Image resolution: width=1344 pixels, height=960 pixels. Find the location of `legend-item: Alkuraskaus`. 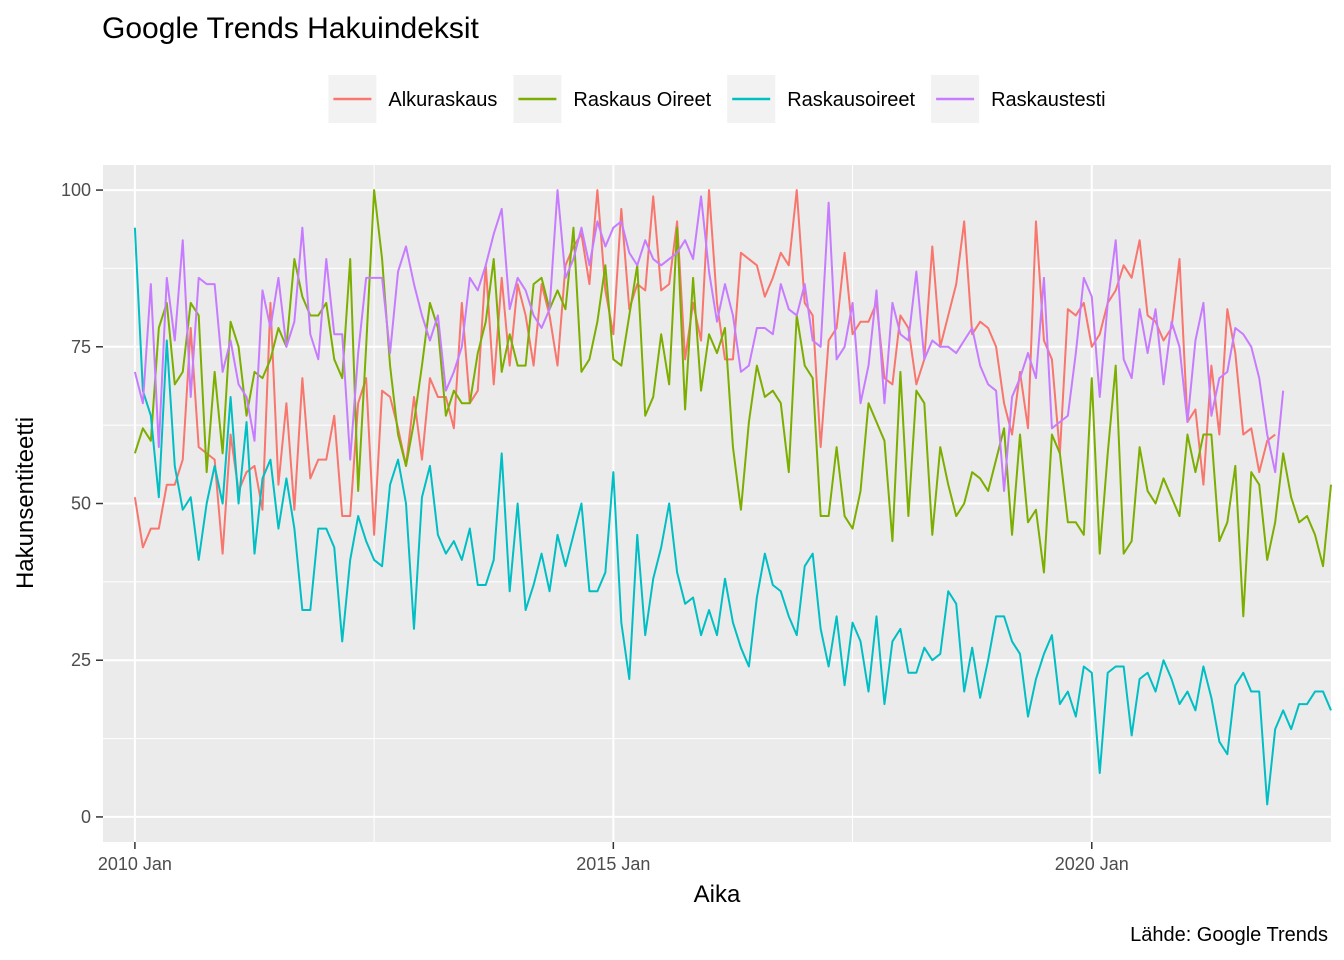

legend-item: Alkuraskaus is located at coordinates (412, 99).